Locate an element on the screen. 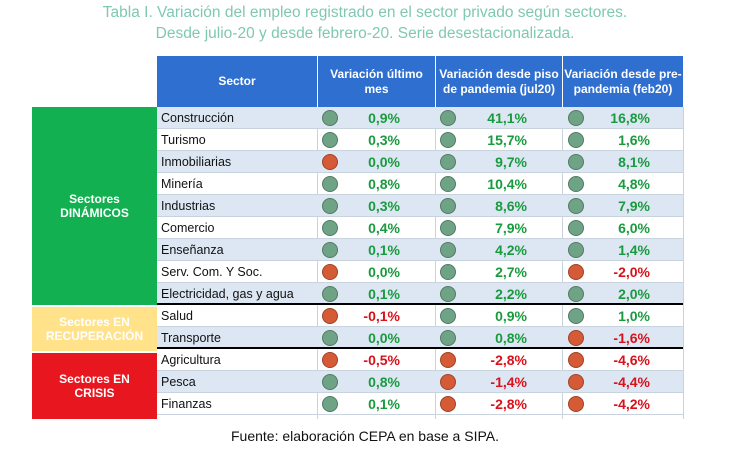  header-last-month: Variación último mes is located at coordinates (376, 81).